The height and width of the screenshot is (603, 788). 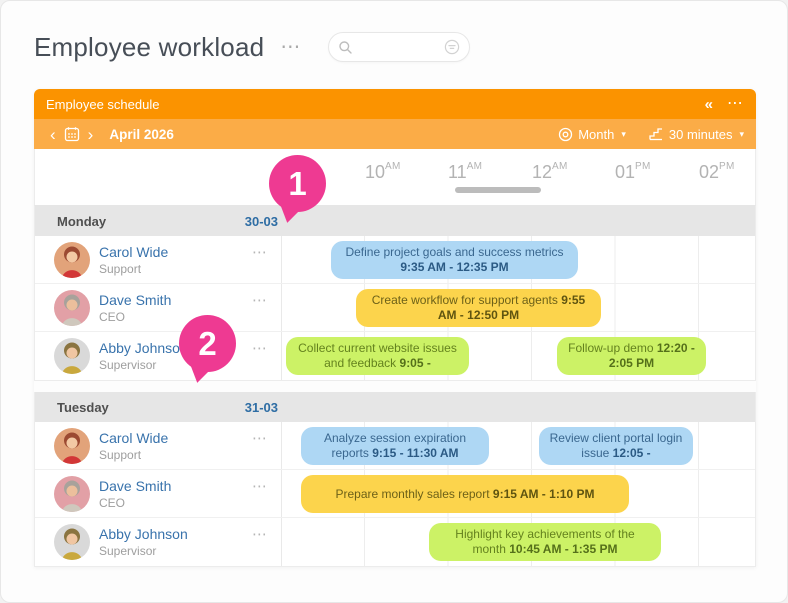 What do you see at coordinates (291, 47) in the screenshot?
I see `page-menu-icon: ⋯` at bounding box center [291, 47].